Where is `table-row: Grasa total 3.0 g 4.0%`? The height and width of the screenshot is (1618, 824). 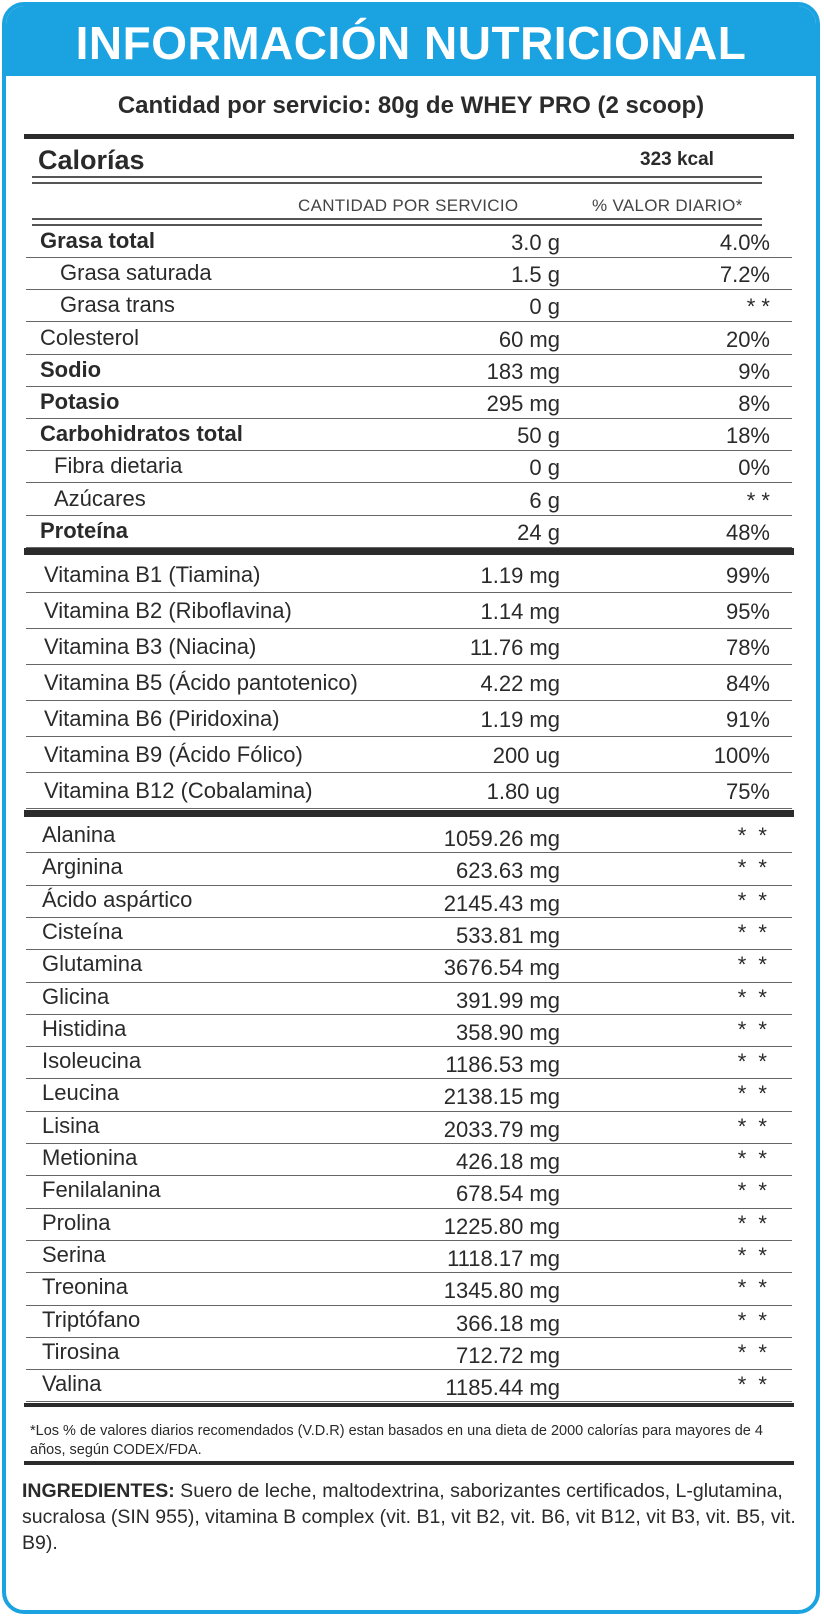
table-row: Grasa total 3.0 g 4.0% is located at coordinates (409, 242).